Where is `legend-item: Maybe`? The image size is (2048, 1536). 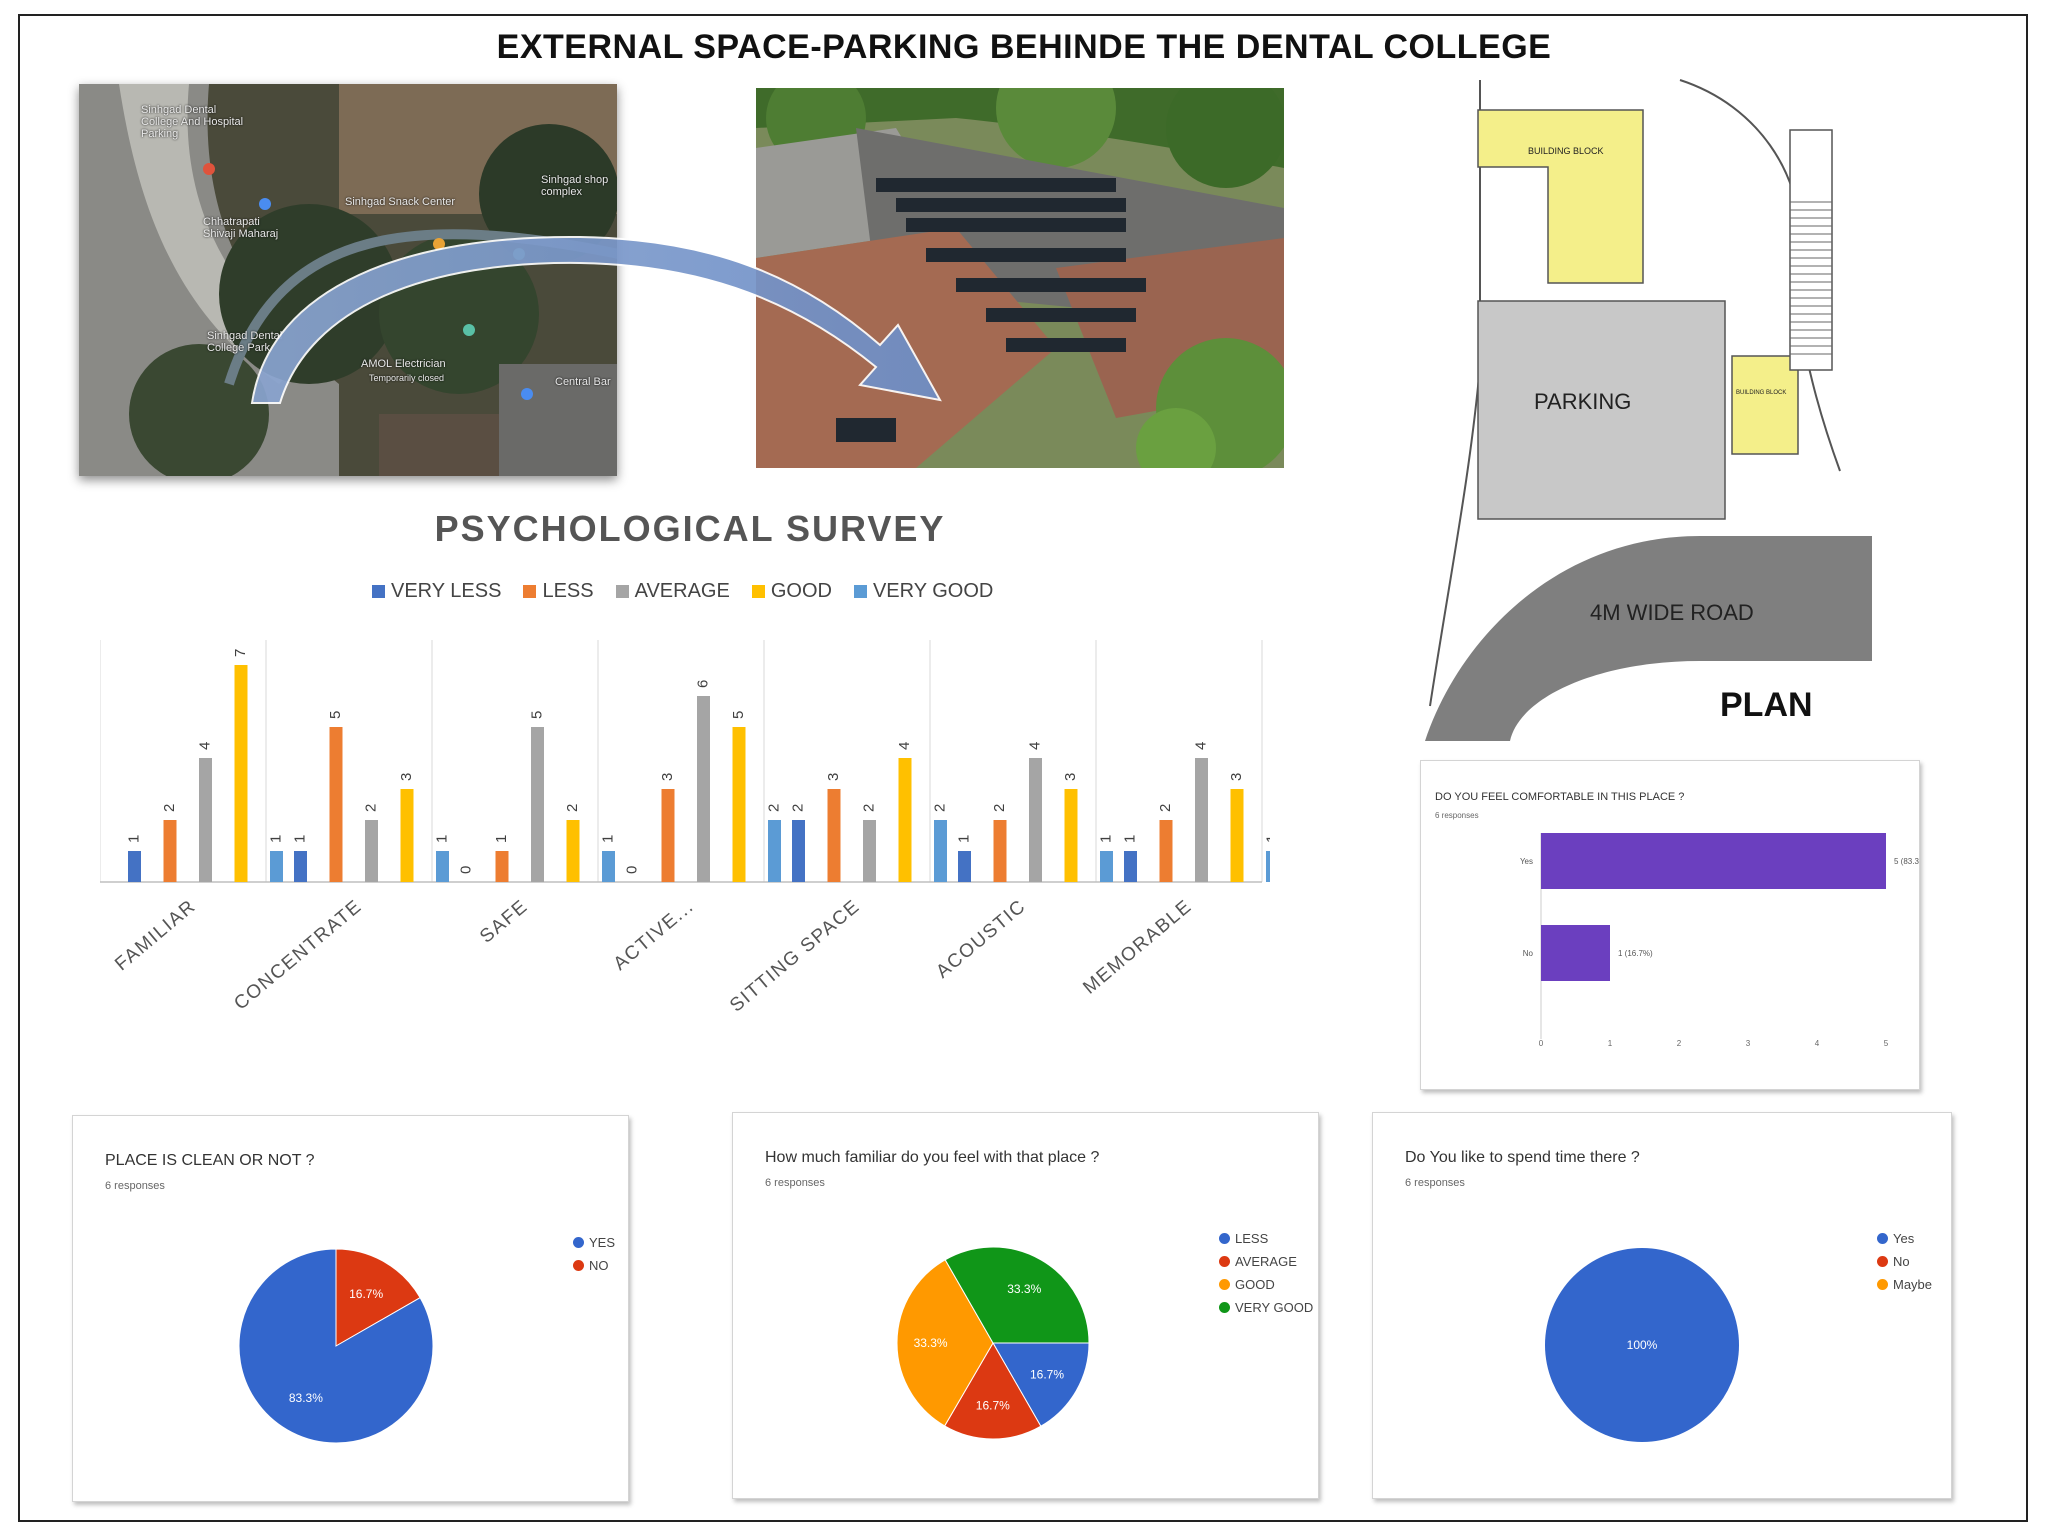
legend-item: Maybe is located at coordinates (1904, 1284).